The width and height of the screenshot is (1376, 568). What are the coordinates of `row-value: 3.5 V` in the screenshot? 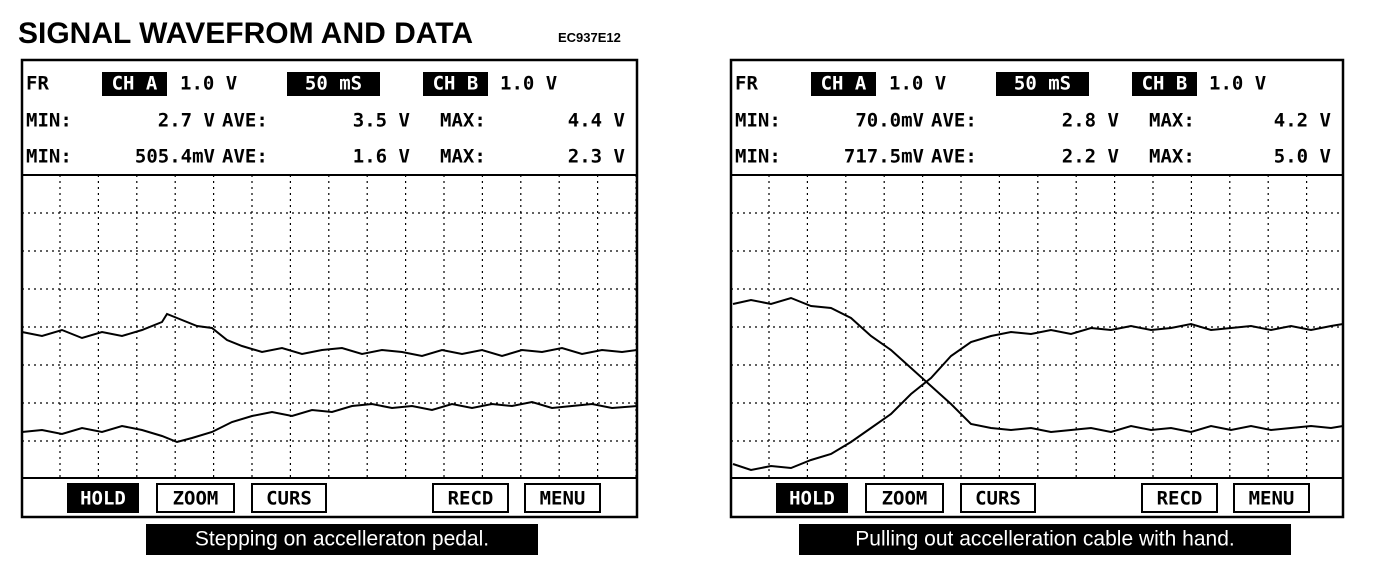 It's located at (381, 121).